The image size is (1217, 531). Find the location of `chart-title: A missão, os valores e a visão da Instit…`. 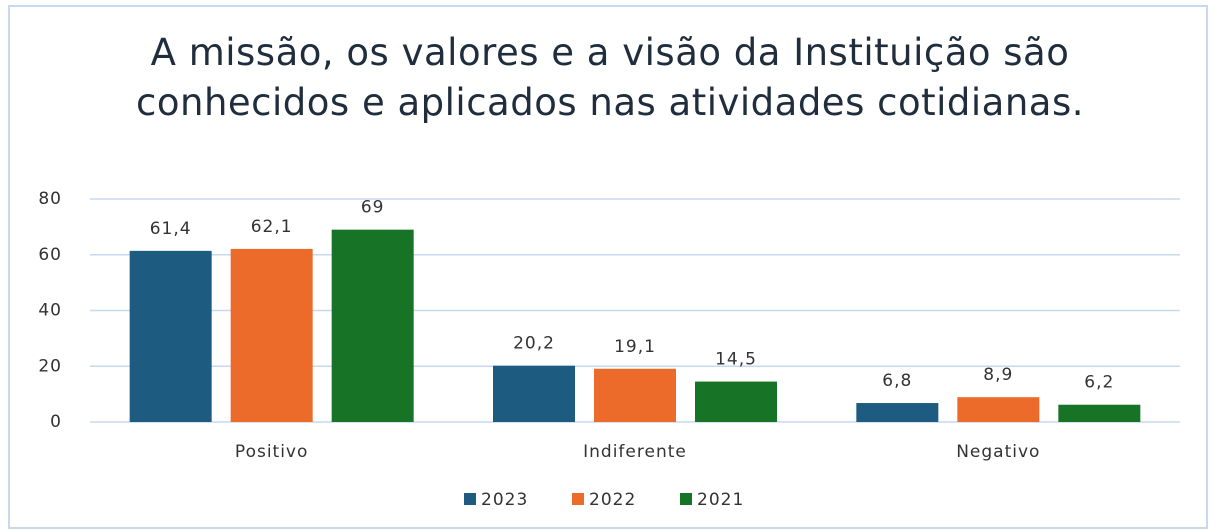

chart-title: A missão, os valores e a visão da Instit… is located at coordinates (610, 77).